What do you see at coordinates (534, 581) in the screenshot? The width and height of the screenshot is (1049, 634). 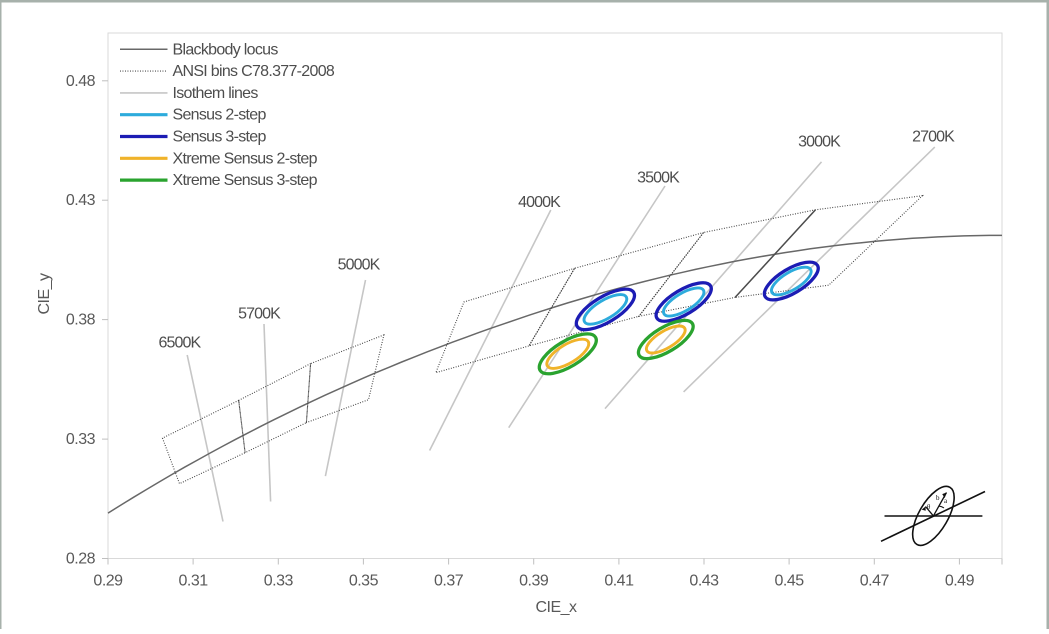 I see `svg-text: 0.39` at bounding box center [534, 581].